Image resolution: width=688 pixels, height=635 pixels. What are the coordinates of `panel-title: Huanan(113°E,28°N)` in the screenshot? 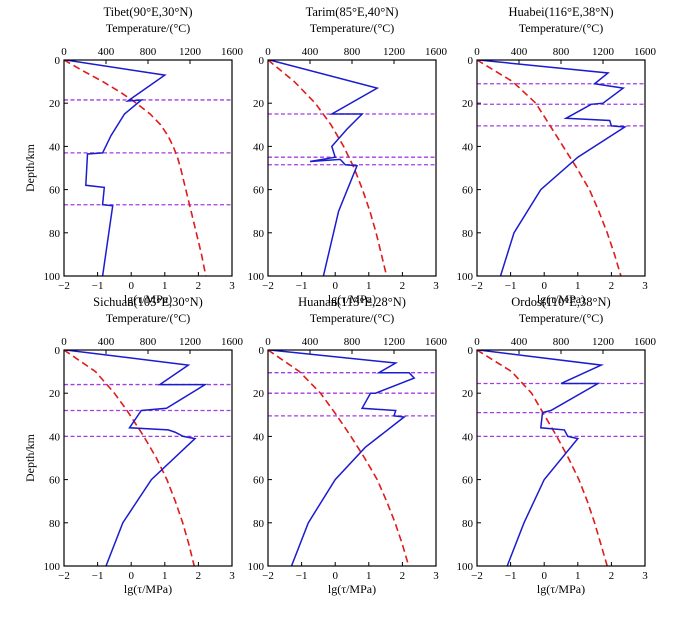 It's located at (352, 302).